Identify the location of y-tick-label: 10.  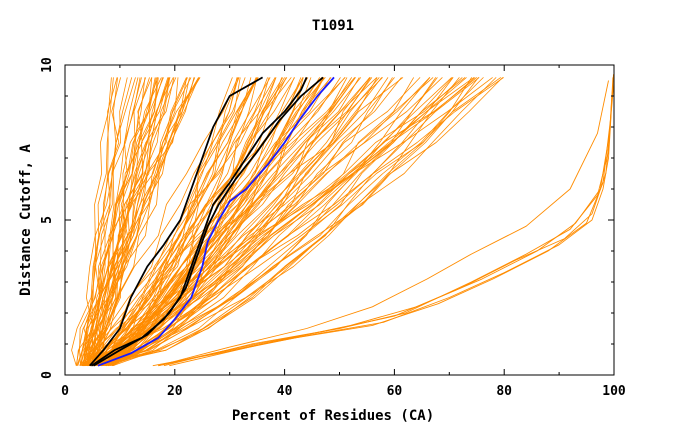
(47, 65).